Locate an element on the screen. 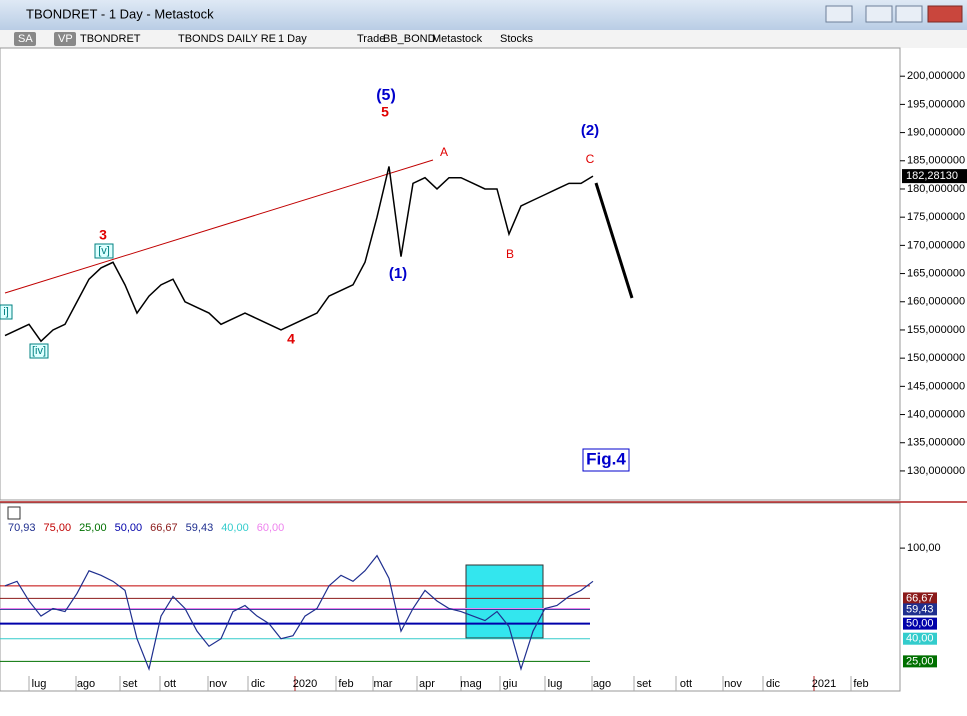 Image resolution: width=967 pixels, height=716 pixels. toolbar-item: Metastock is located at coordinates (457, 39).